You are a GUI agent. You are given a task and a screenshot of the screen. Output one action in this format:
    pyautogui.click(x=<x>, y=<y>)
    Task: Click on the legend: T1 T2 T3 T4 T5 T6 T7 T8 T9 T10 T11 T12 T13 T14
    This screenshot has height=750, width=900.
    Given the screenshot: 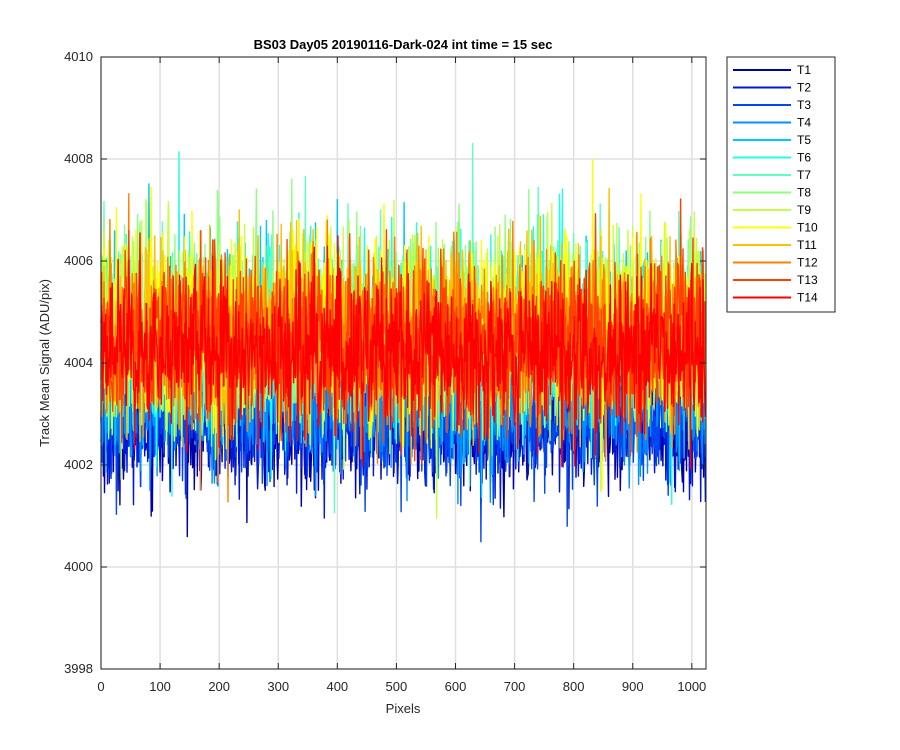 What is the action you would take?
    pyautogui.click(x=781, y=184)
    